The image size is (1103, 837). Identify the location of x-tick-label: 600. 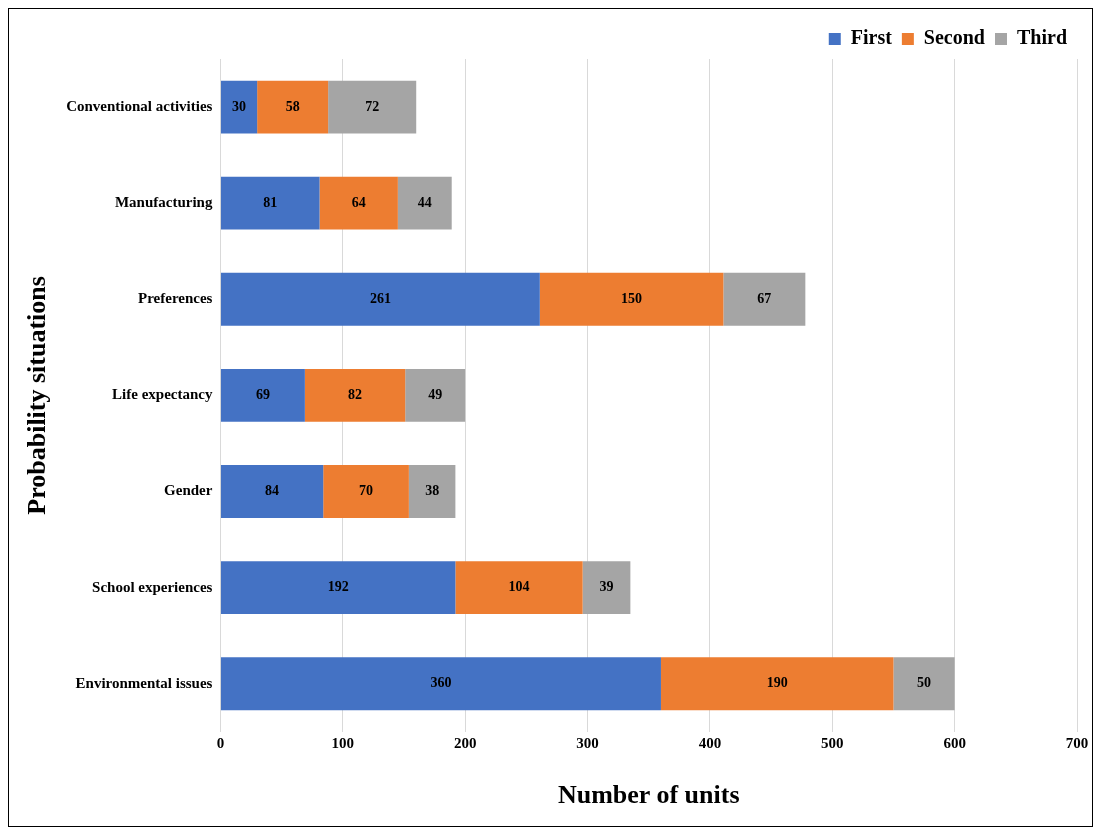
(954, 742).